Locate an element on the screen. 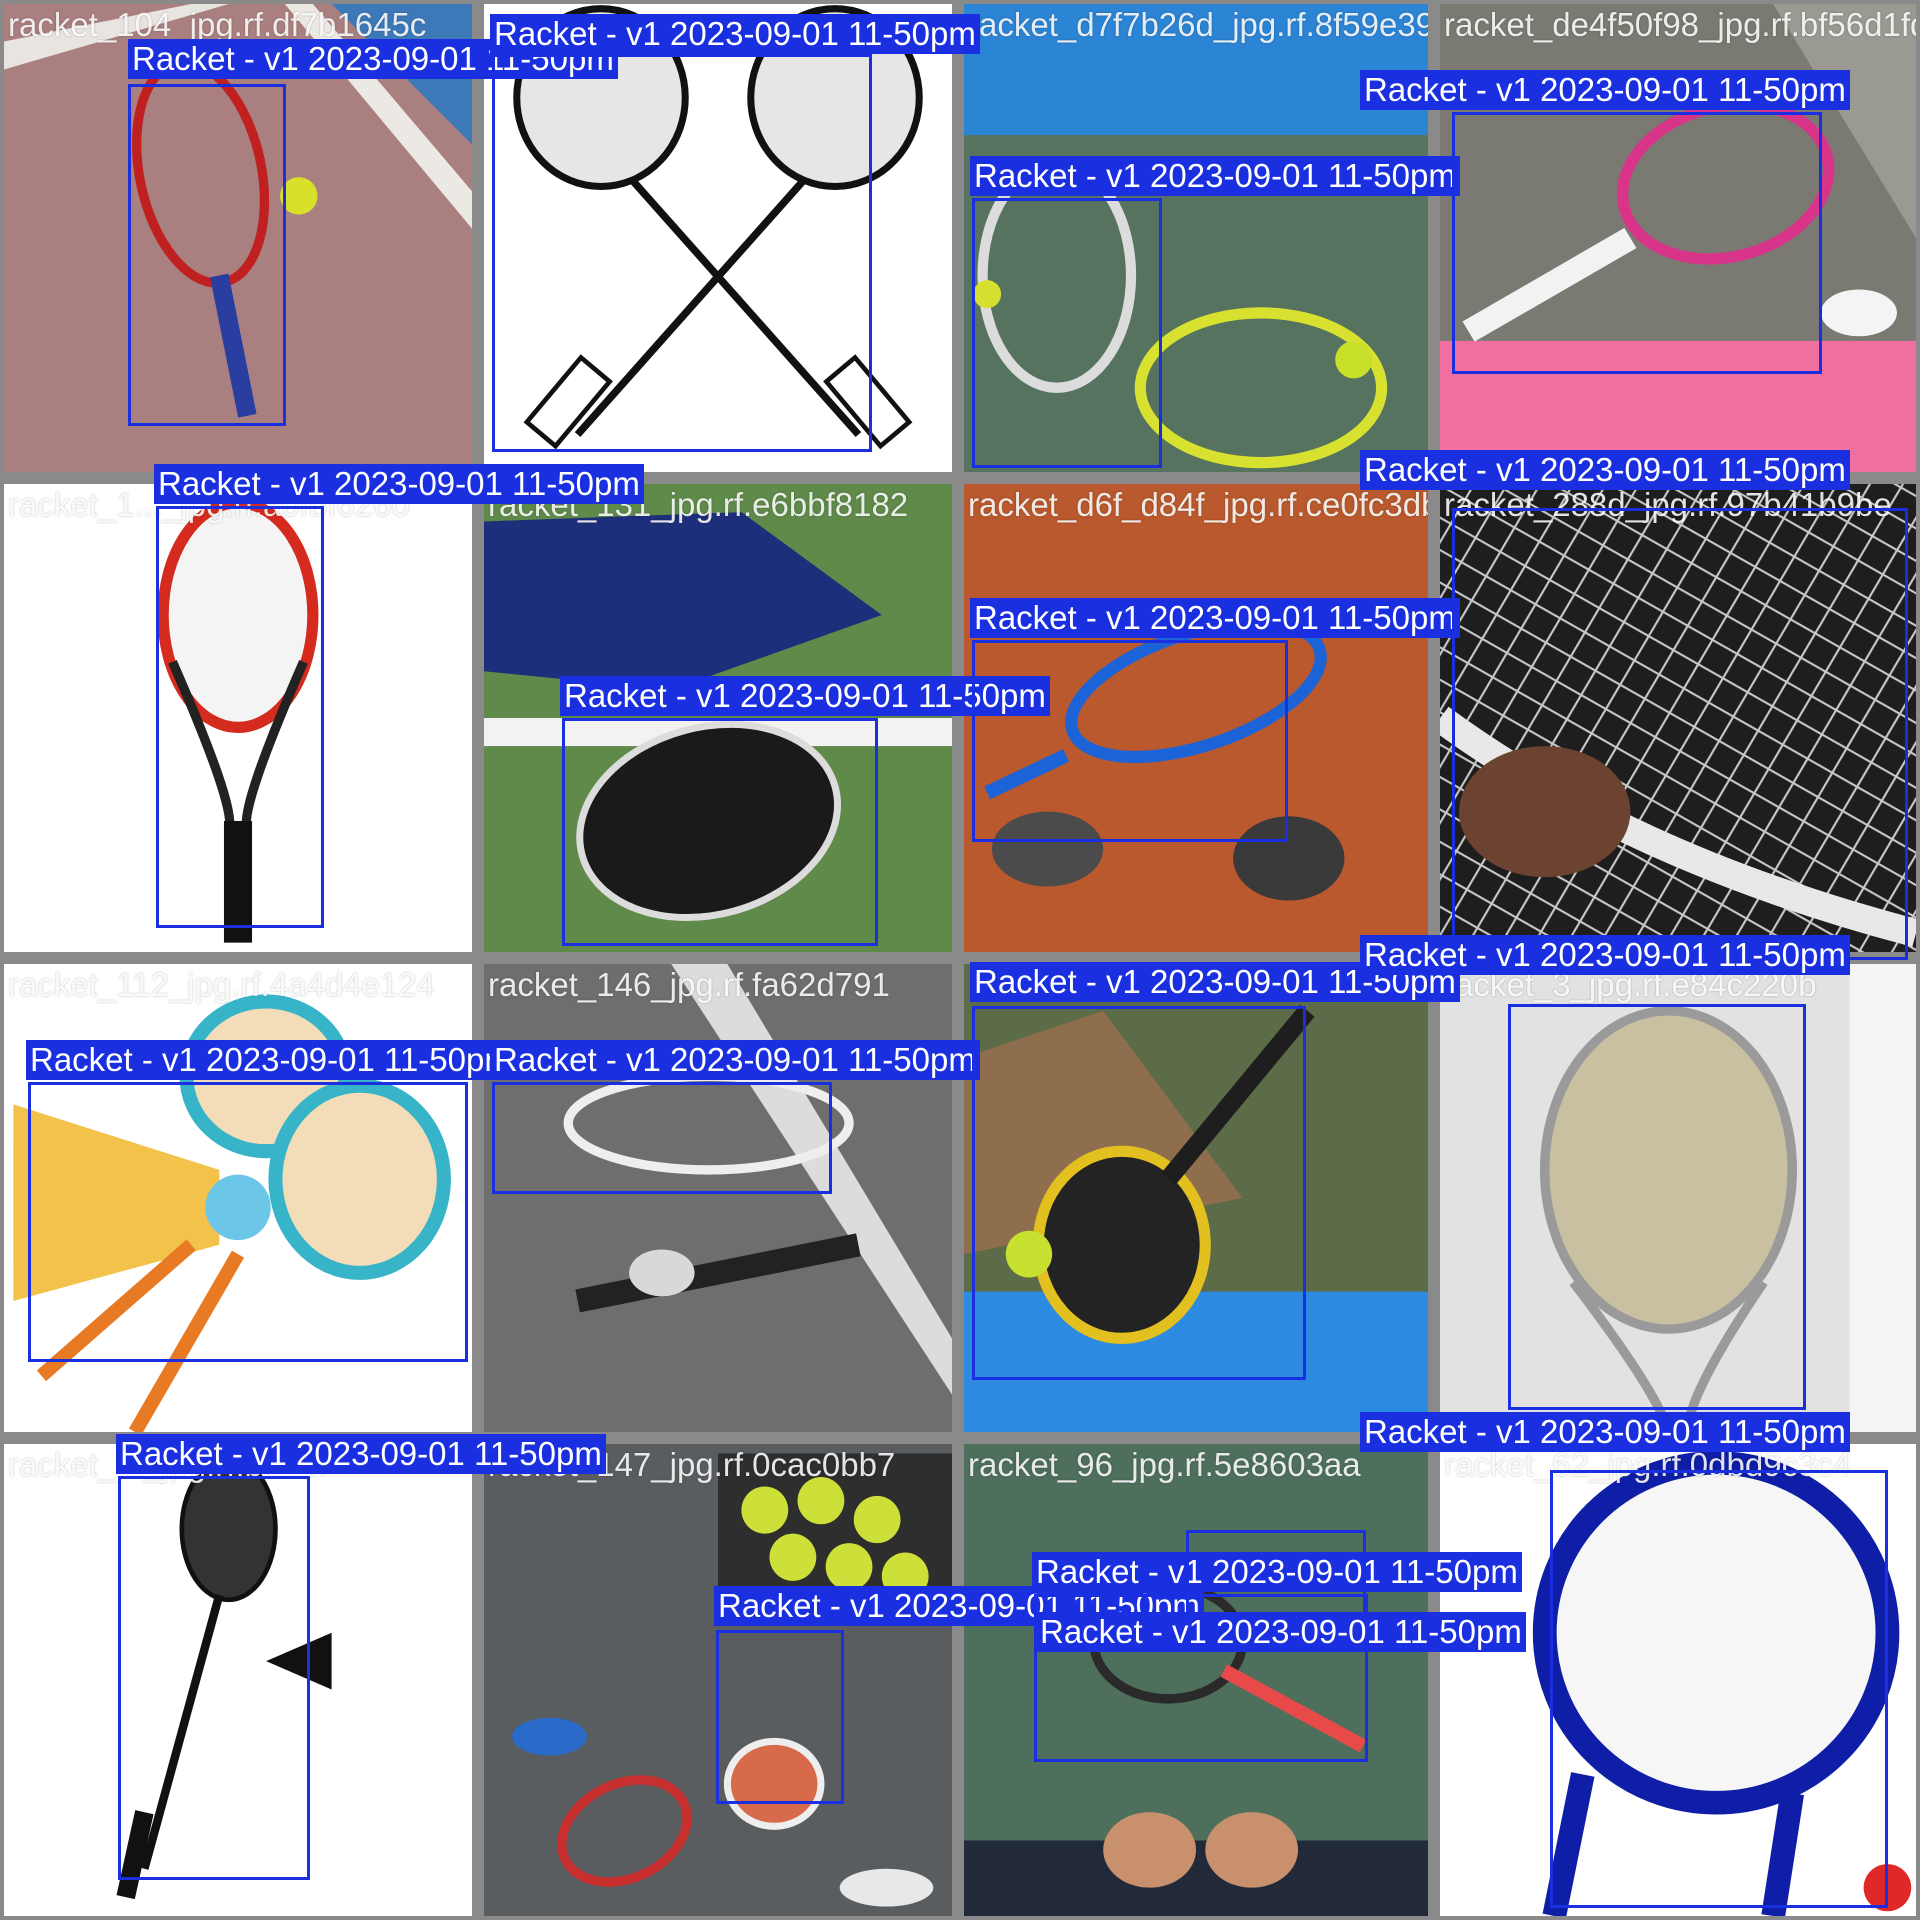  tile-10: racket_146_jpg.rf.fa62d791 is located at coordinates (718, 1198).